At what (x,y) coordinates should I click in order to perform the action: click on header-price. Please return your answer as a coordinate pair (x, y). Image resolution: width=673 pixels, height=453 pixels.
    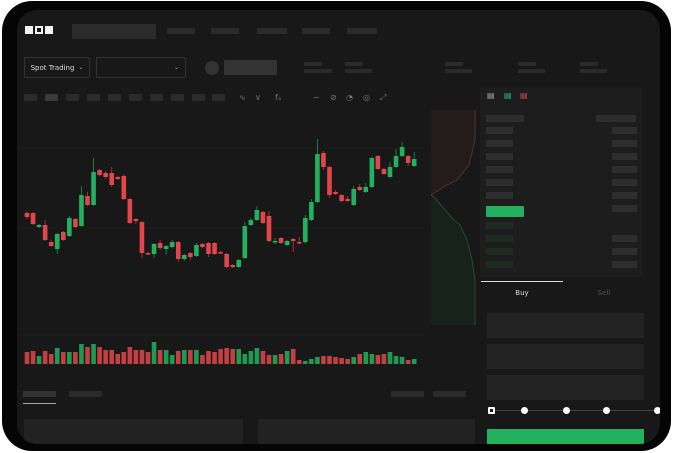
    Looking at the image, I should click on (505, 118).